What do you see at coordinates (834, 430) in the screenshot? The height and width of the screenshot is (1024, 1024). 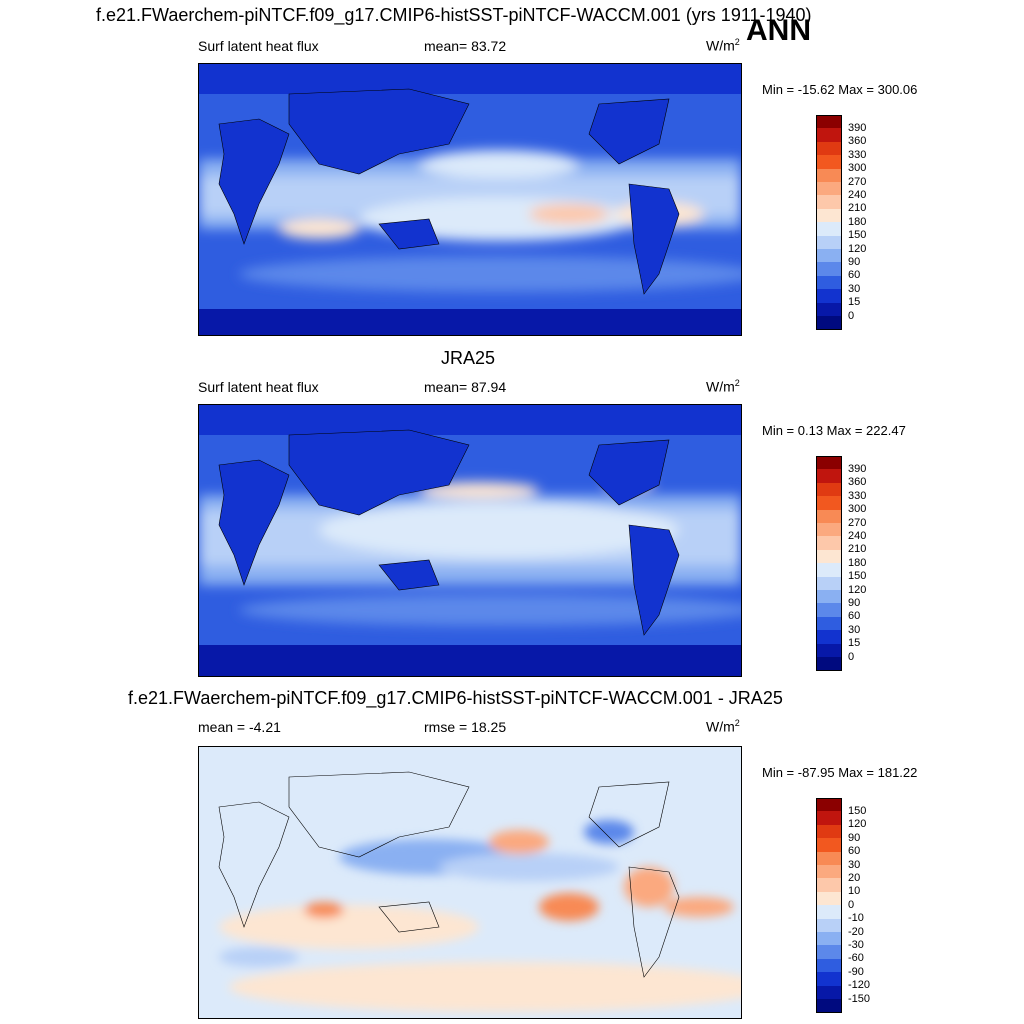 I see `panel2-minmax: Min = 0.13 Max = 222.47` at bounding box center [834, 430].